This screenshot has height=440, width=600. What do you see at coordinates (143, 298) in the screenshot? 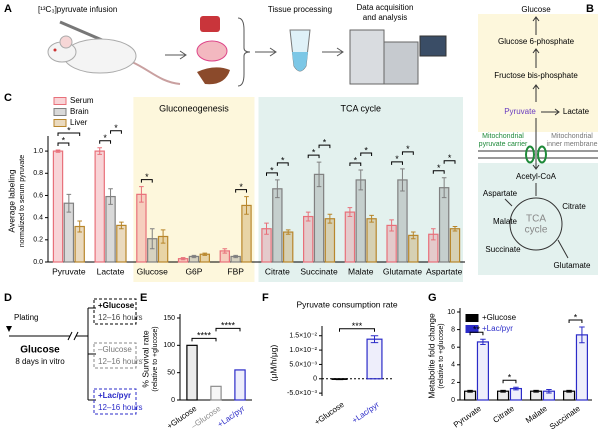
I see `panel-label: E` at bounding box center [143, 298].